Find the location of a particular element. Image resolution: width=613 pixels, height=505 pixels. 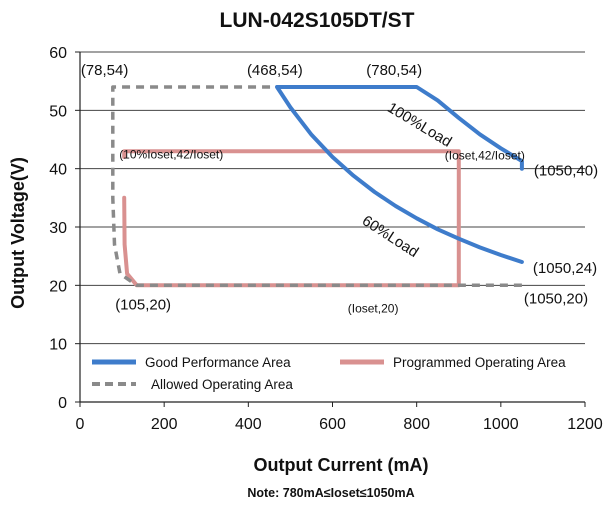

annotation-2: (780,54) is located at coordinates (394, 70).